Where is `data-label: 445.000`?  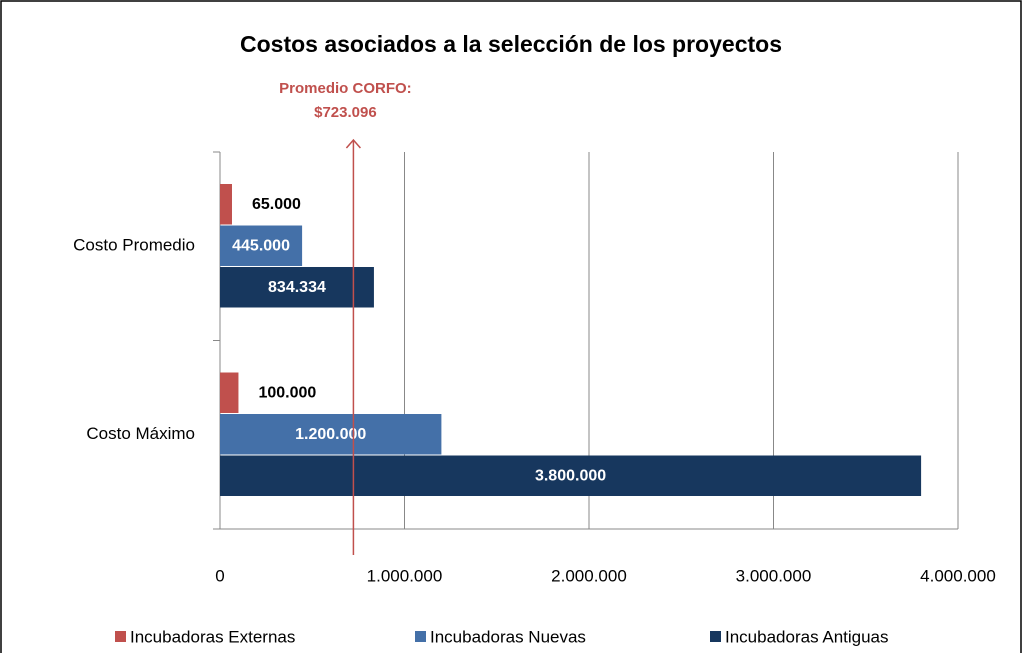 data-label: 445.000 is located at coordinates (261, 245).